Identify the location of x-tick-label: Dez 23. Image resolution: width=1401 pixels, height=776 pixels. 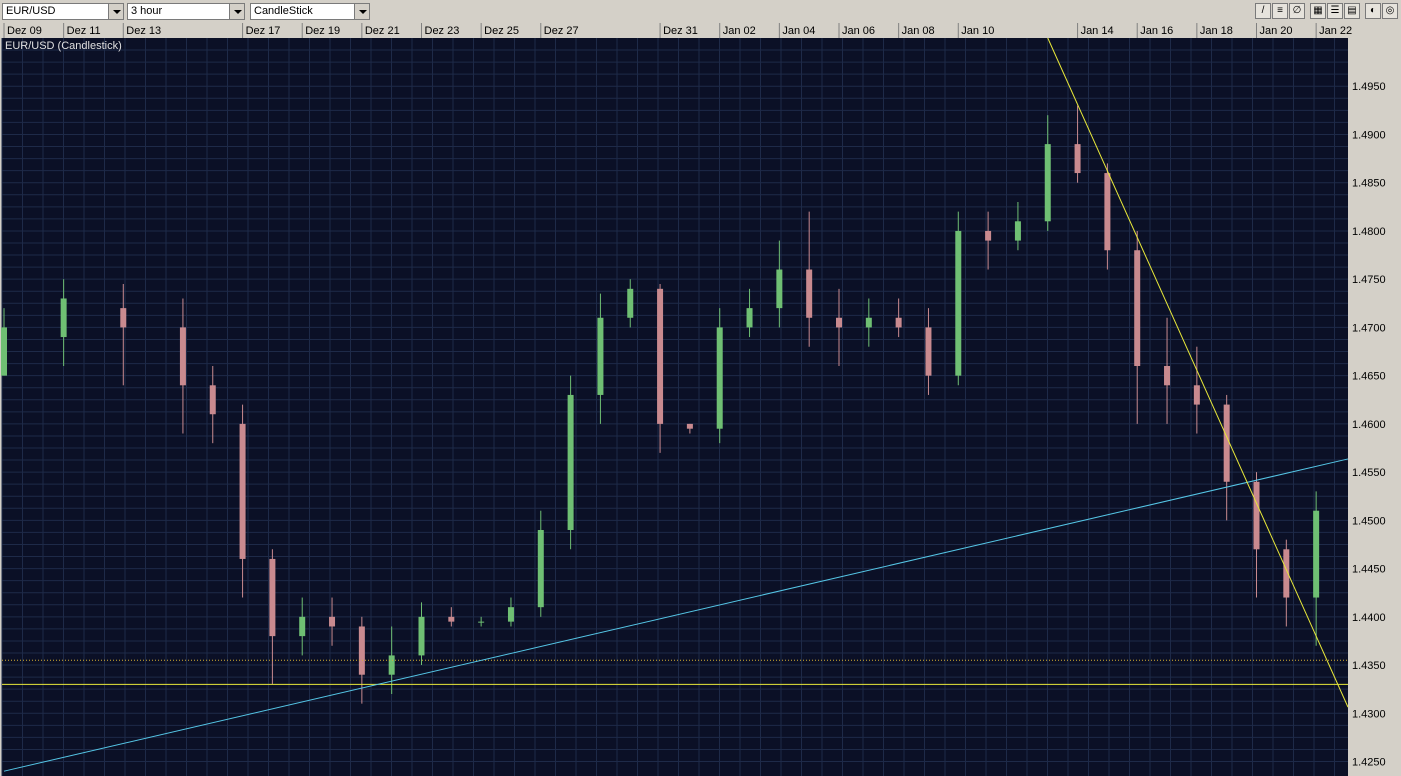
(442, 31).